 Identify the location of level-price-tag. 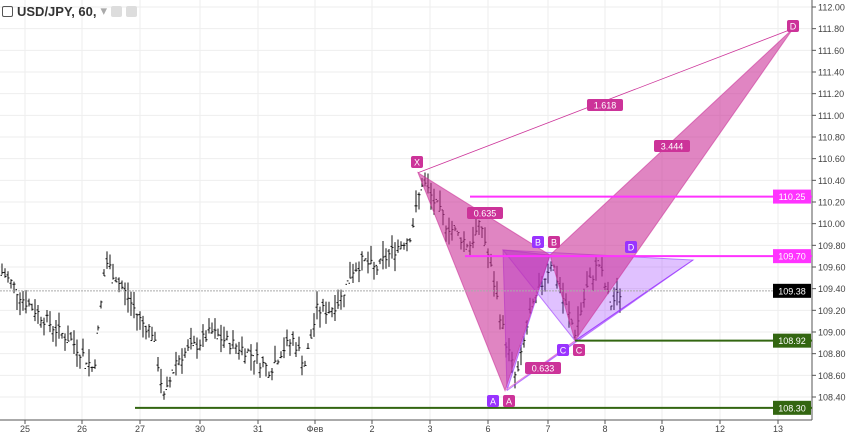
(792, 196).